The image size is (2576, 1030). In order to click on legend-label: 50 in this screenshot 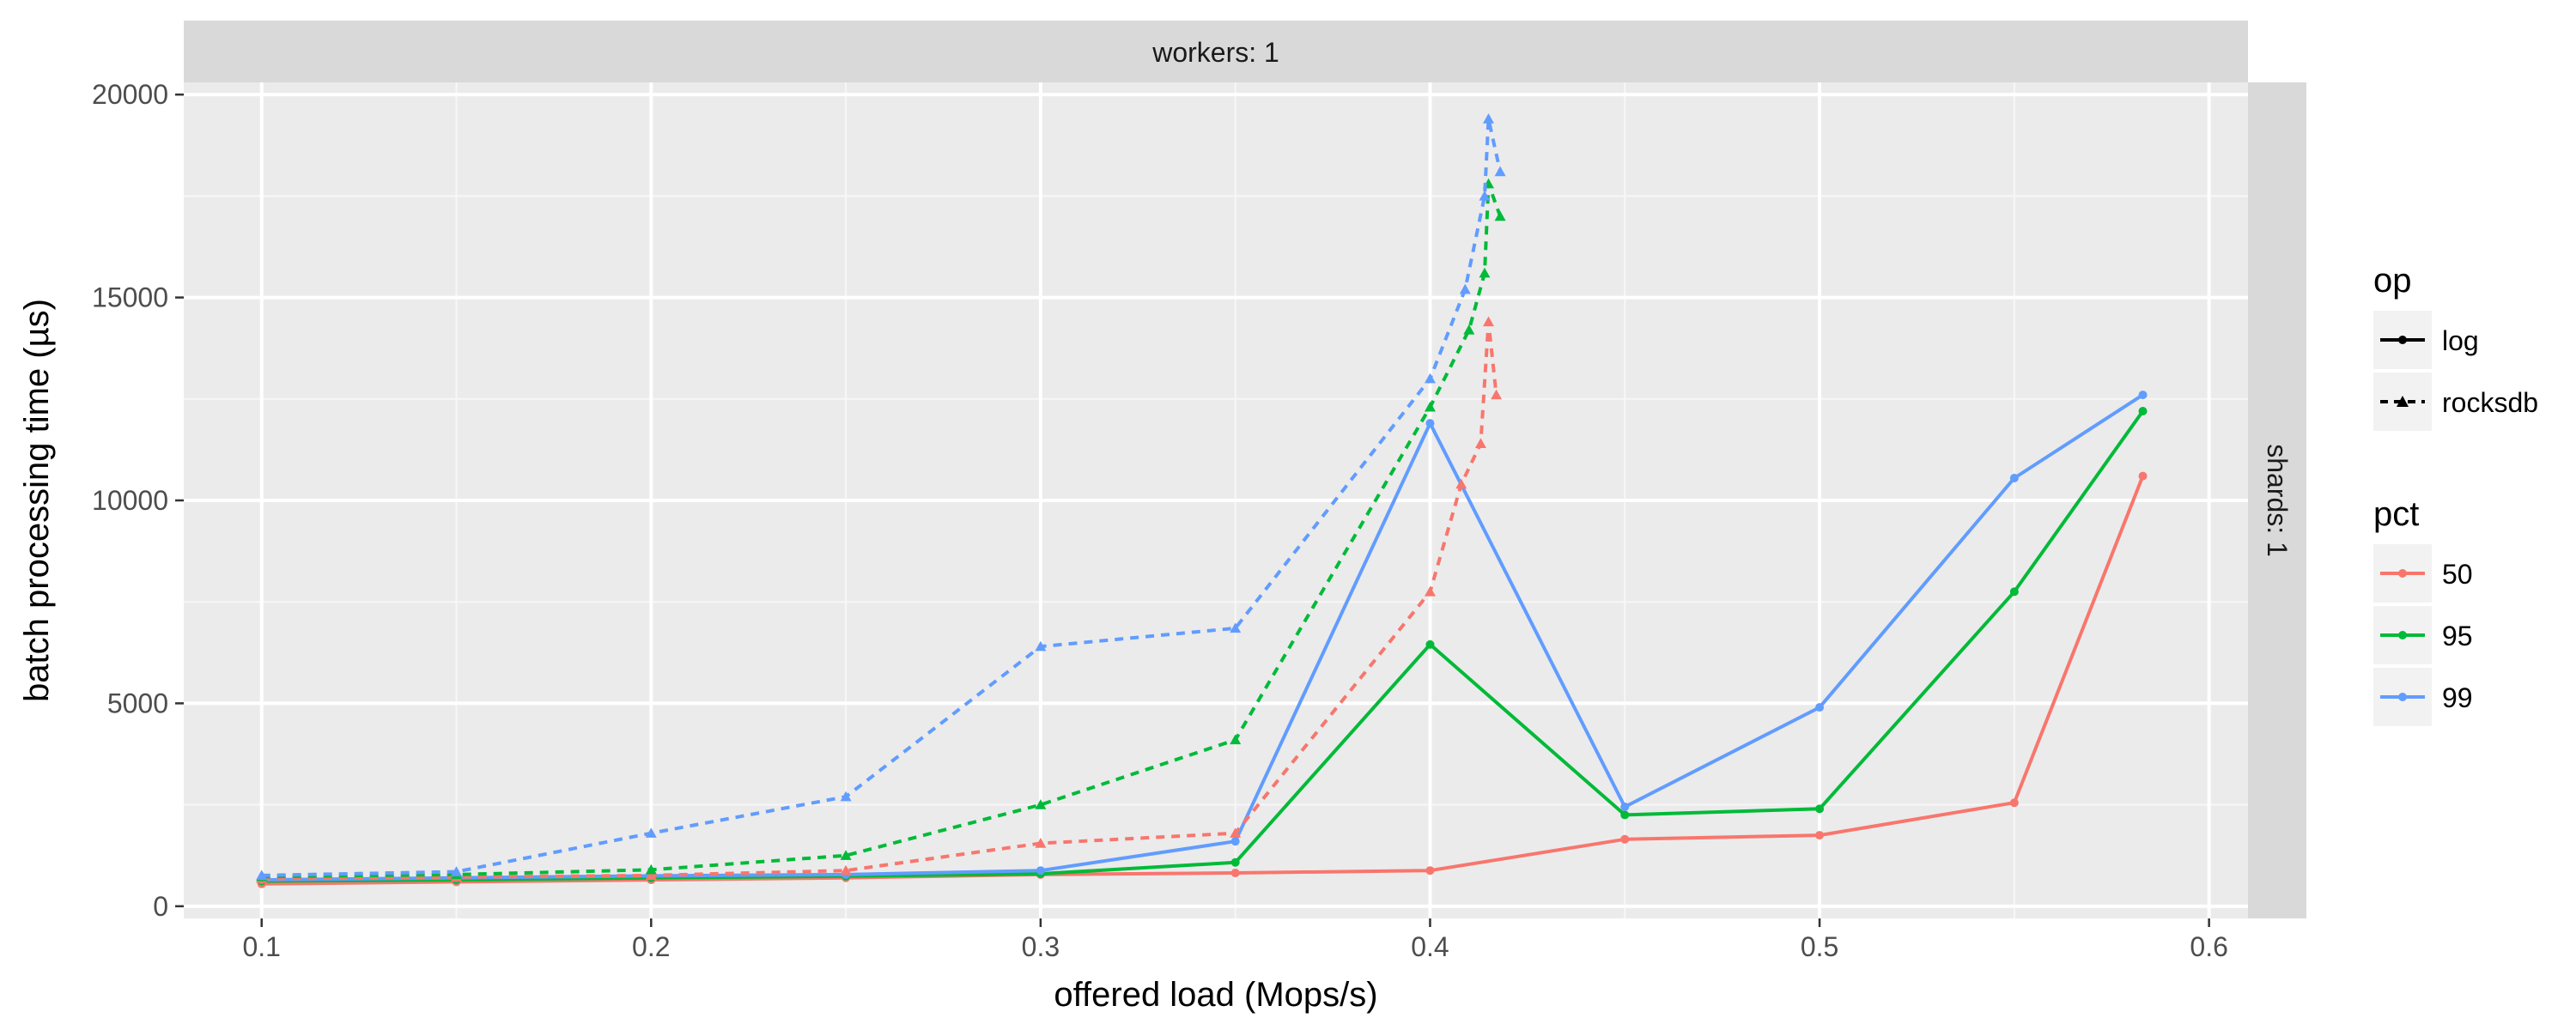, I will do `click(2457, 574)`.